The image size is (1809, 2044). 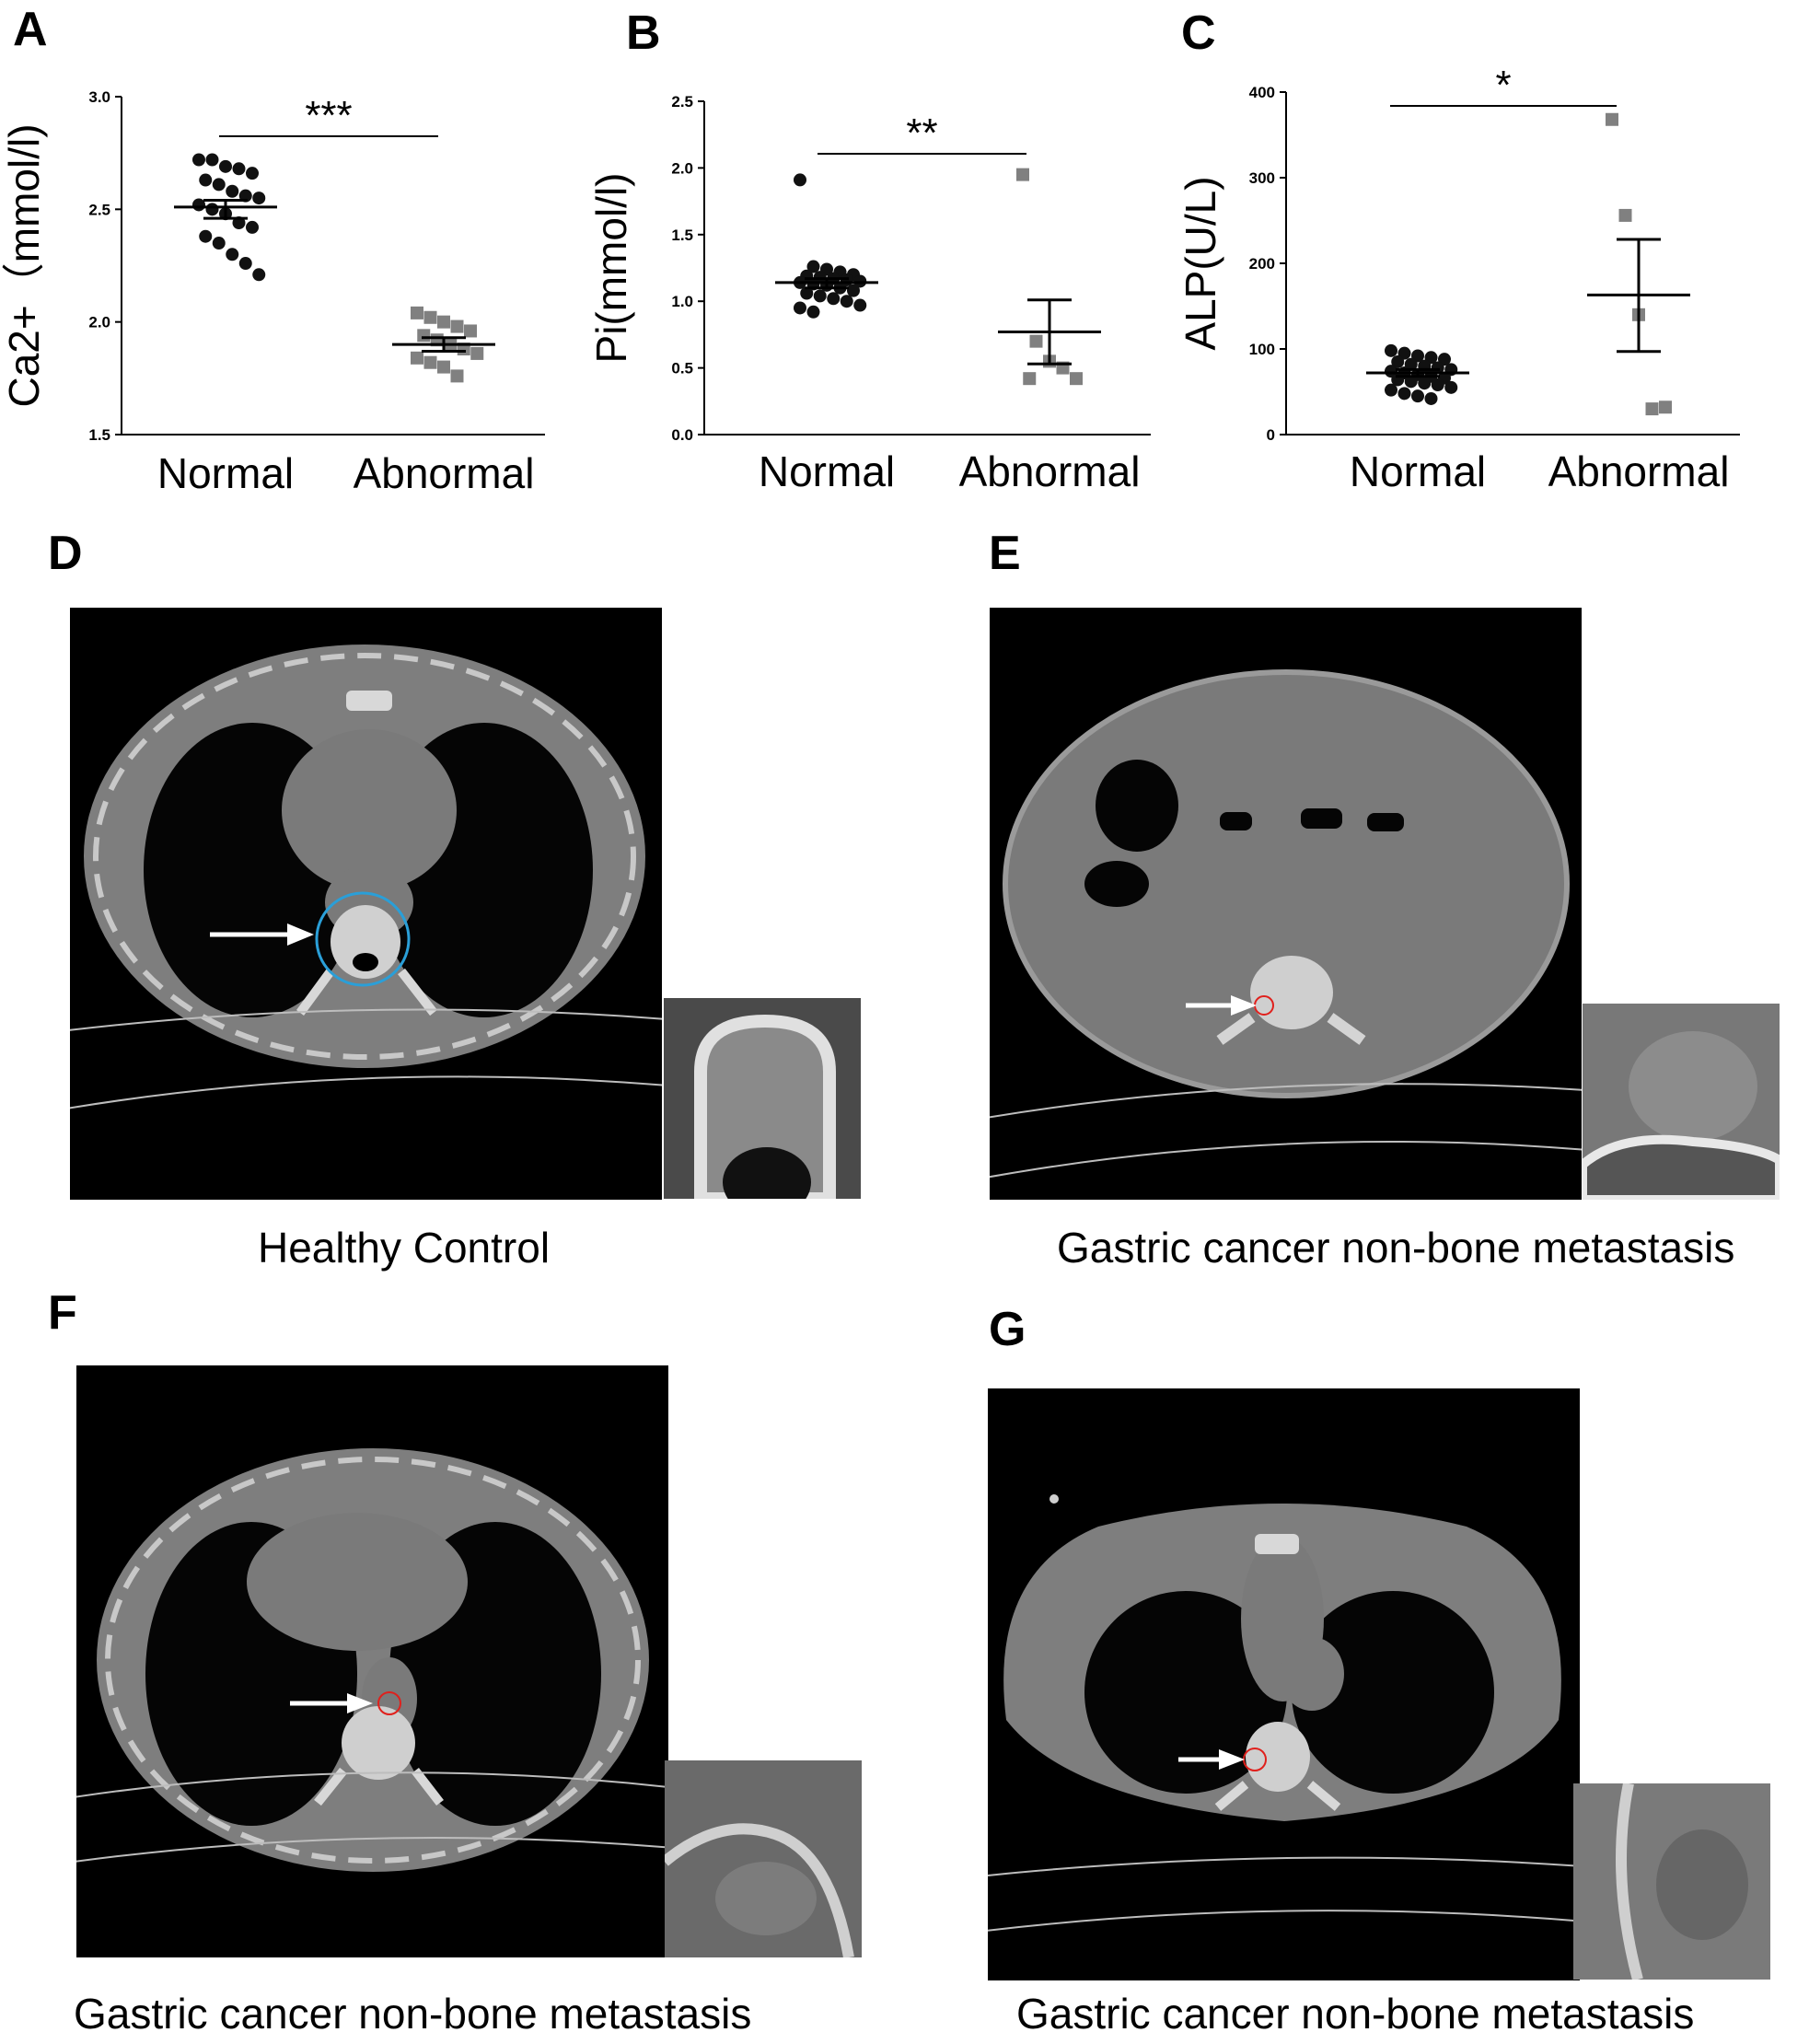 What do you see at coordinates (611, 269) in the screenshot?
I see `y-axis-label: Pi(mmol/l)` at bounding box center [611, 269].